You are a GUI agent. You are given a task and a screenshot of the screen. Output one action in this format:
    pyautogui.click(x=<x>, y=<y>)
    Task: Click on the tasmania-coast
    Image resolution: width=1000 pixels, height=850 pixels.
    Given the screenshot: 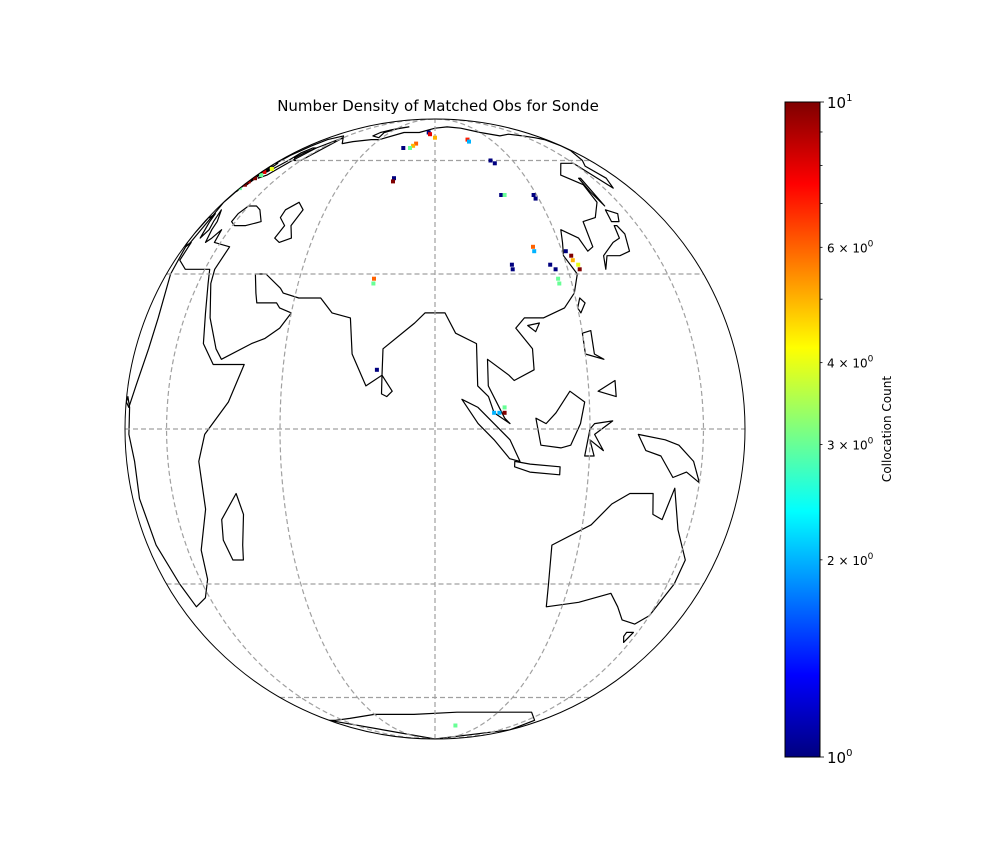 What is the action you would take?
    pyautogui.click(x=628, y=637)
    